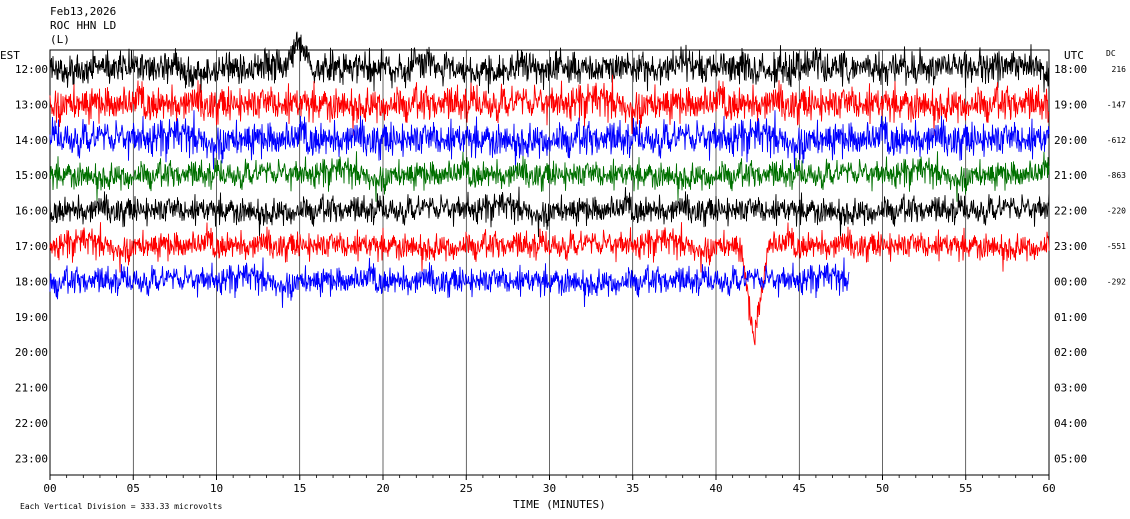 This screenshot has height=519, width=1130. Describe the element at coordinates (49, 488) in the screenshot. I see `x-tick-label-00: 00` at that location.